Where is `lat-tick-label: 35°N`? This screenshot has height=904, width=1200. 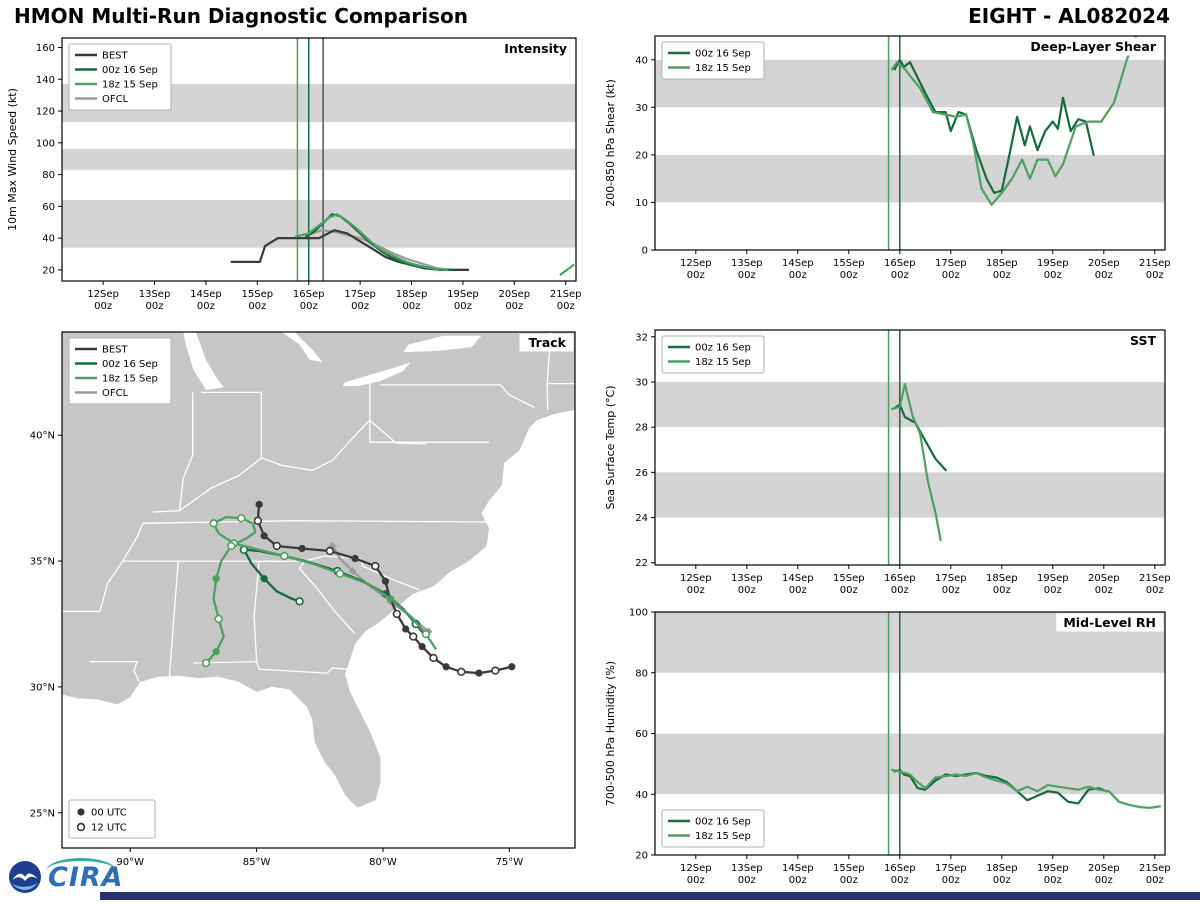
lat-tick-label: 35°N is located at coordinates (42, 562).